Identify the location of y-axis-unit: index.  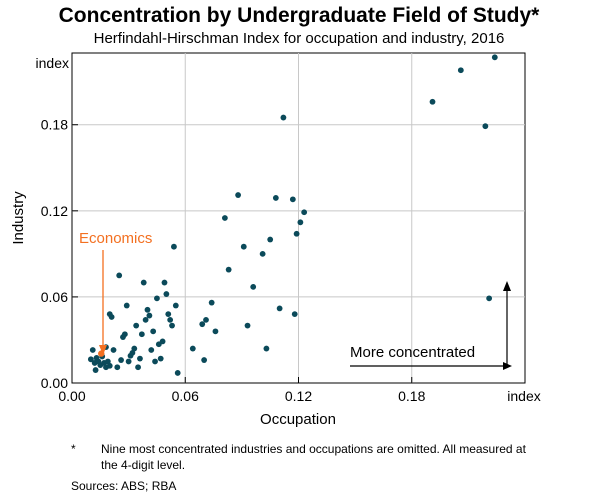
(52, 63).